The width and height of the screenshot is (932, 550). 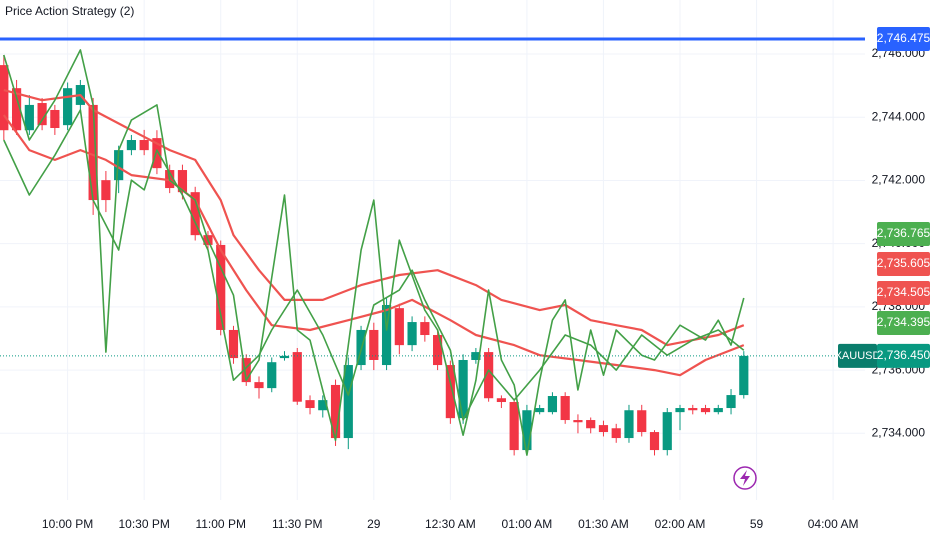 What do you see at coordinates (899, 432) in the screenshot?
I see `y-tick-label: 2,734.000` at bounding box center [899, 432].